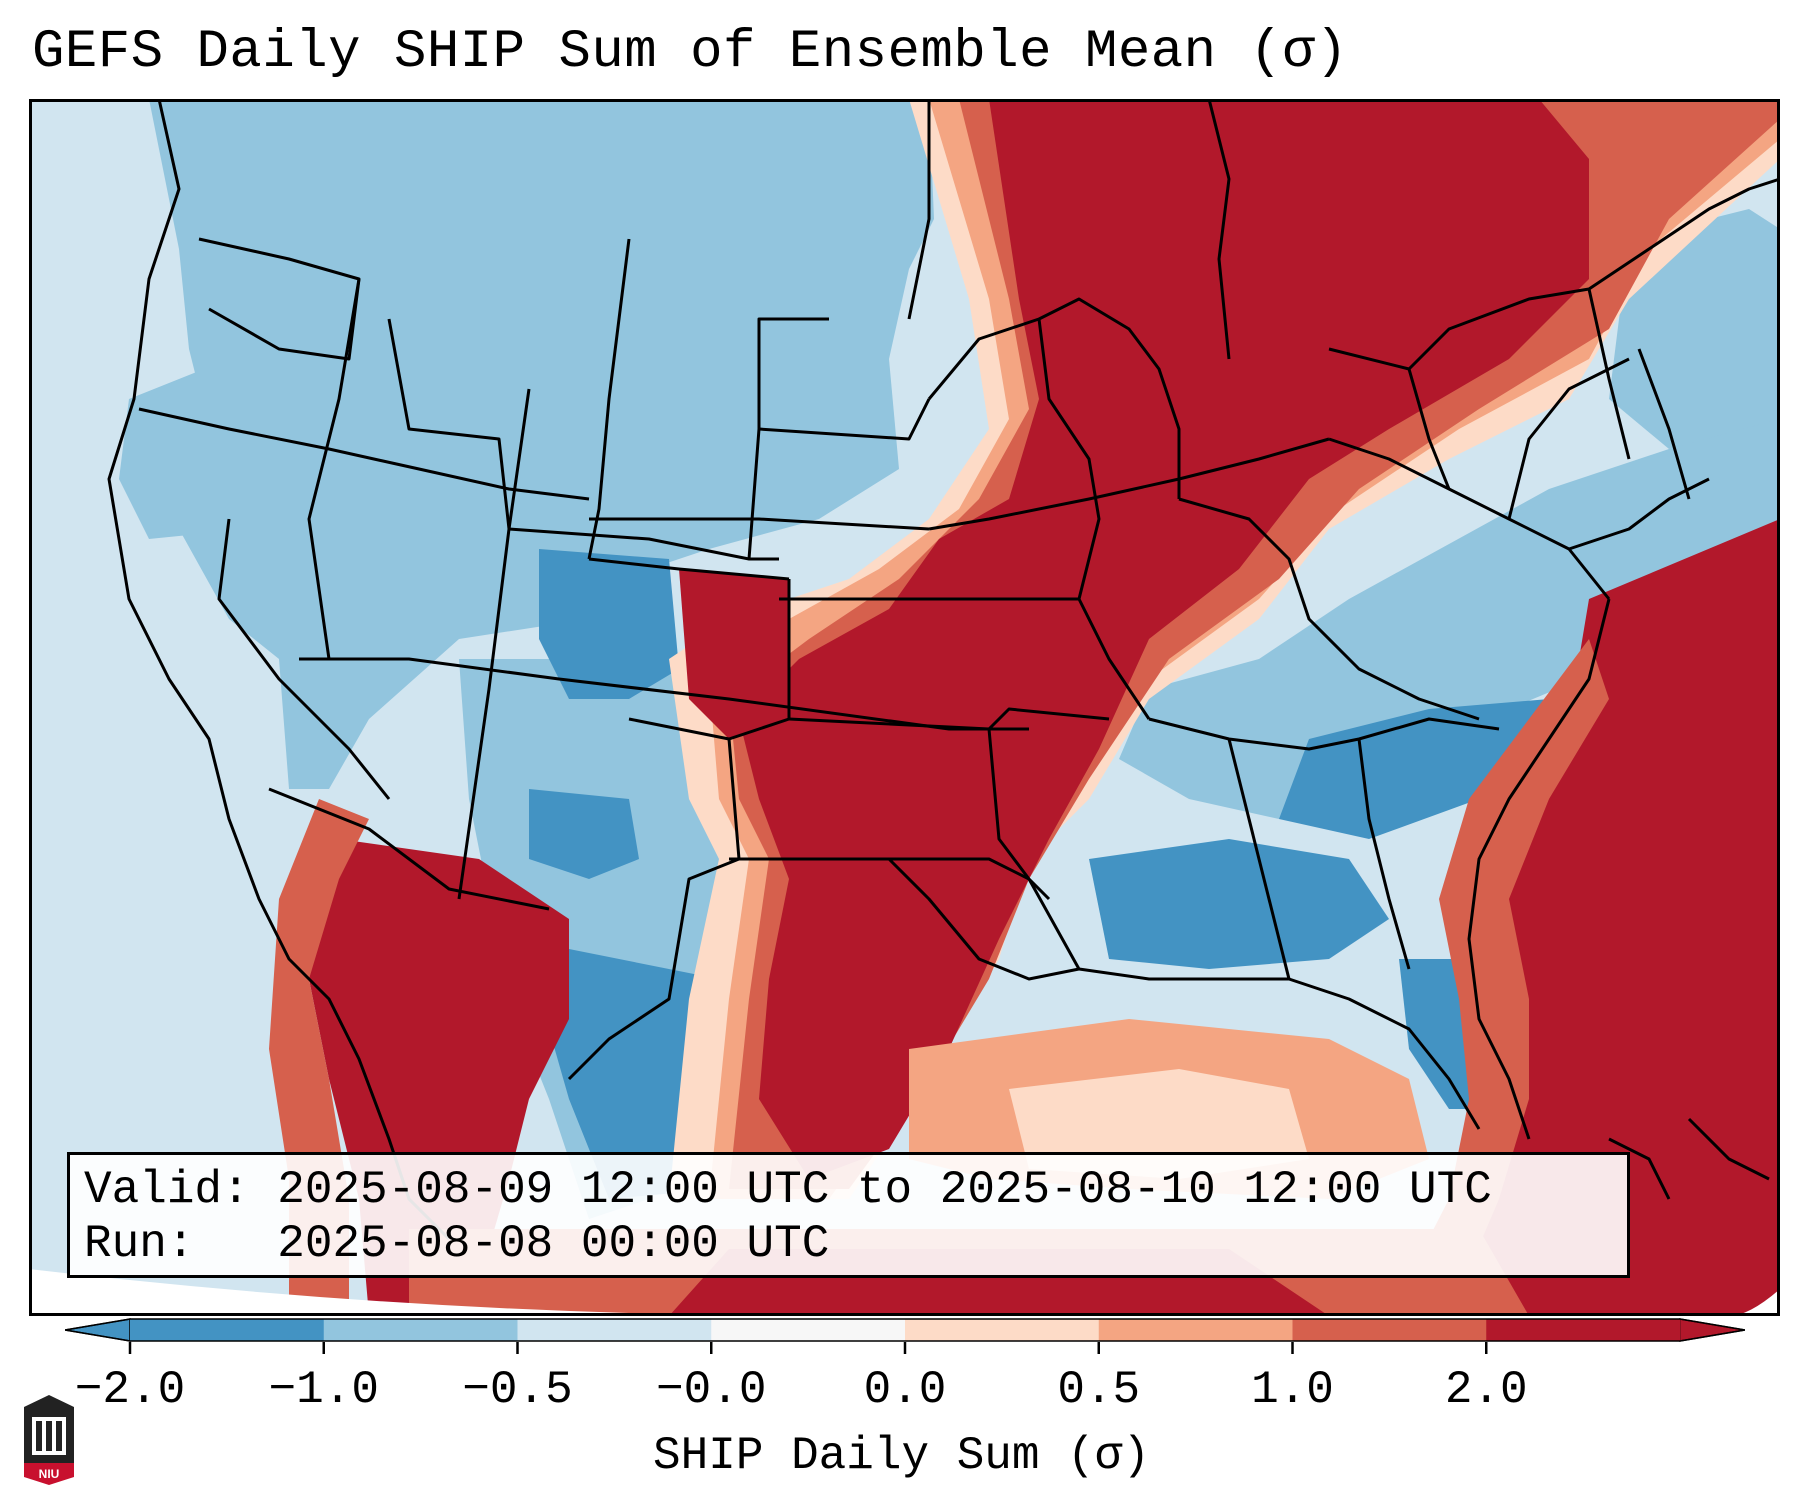 This screenshot has height=1506, width=1803. Describe the element at coordinates (1159, 1124) in the screenshot. I see `field-weak-positive-gulf` at that location.